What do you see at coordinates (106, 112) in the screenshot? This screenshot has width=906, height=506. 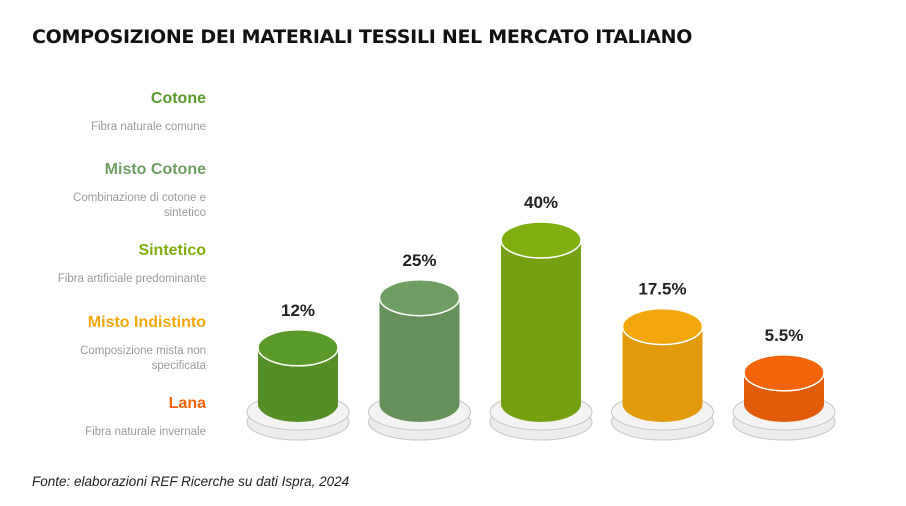 I see `legend-item-cotone: Cotone Fibra naturale comune` at bounding box center [106, 112].